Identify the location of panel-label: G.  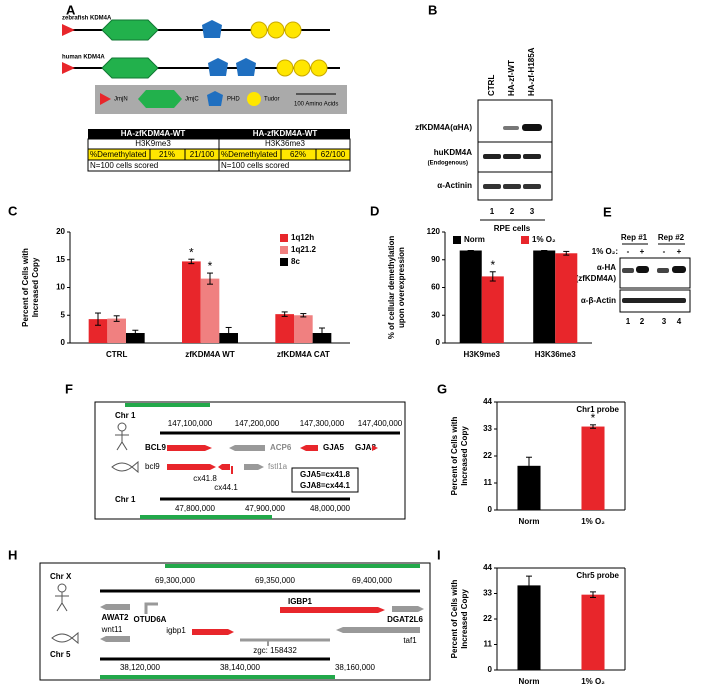
(442, 388).